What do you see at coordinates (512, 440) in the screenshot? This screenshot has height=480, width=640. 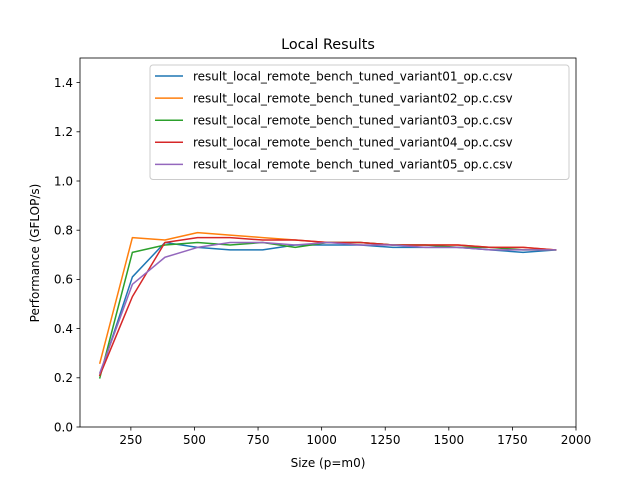 I see `x-tick-label: 1750` at bounding box center [512, 440].